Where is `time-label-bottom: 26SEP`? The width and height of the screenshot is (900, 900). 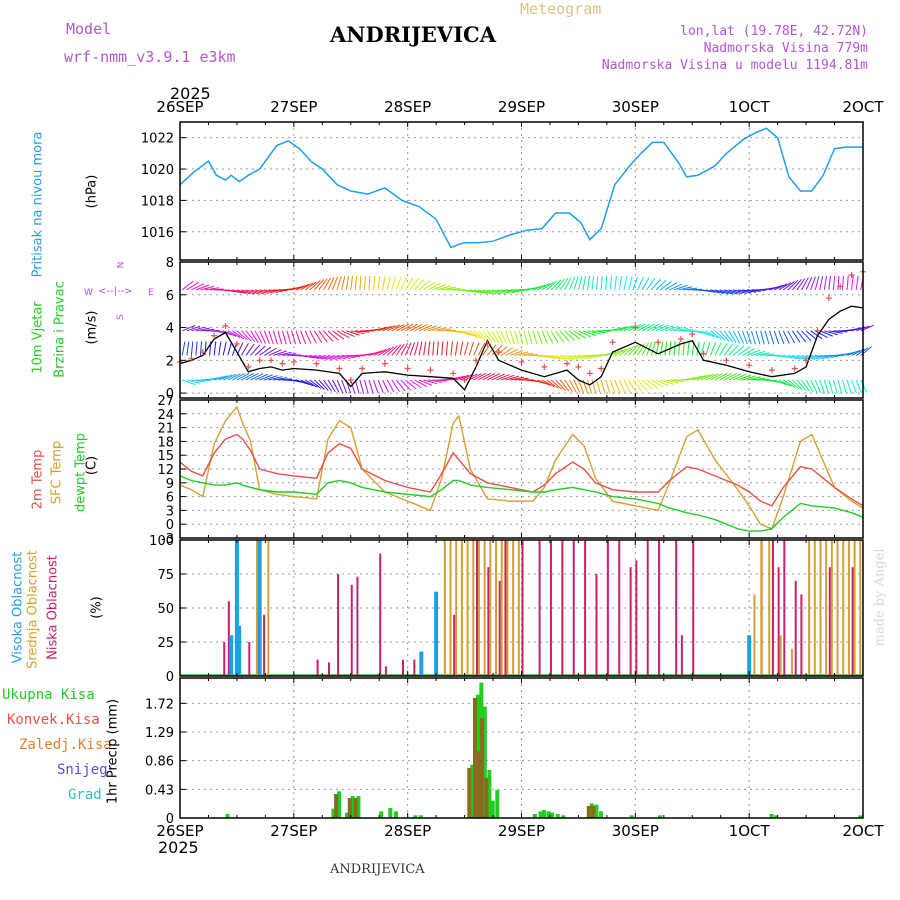 time-label-bottom: 26SEP is located at coordinates (179, 831).